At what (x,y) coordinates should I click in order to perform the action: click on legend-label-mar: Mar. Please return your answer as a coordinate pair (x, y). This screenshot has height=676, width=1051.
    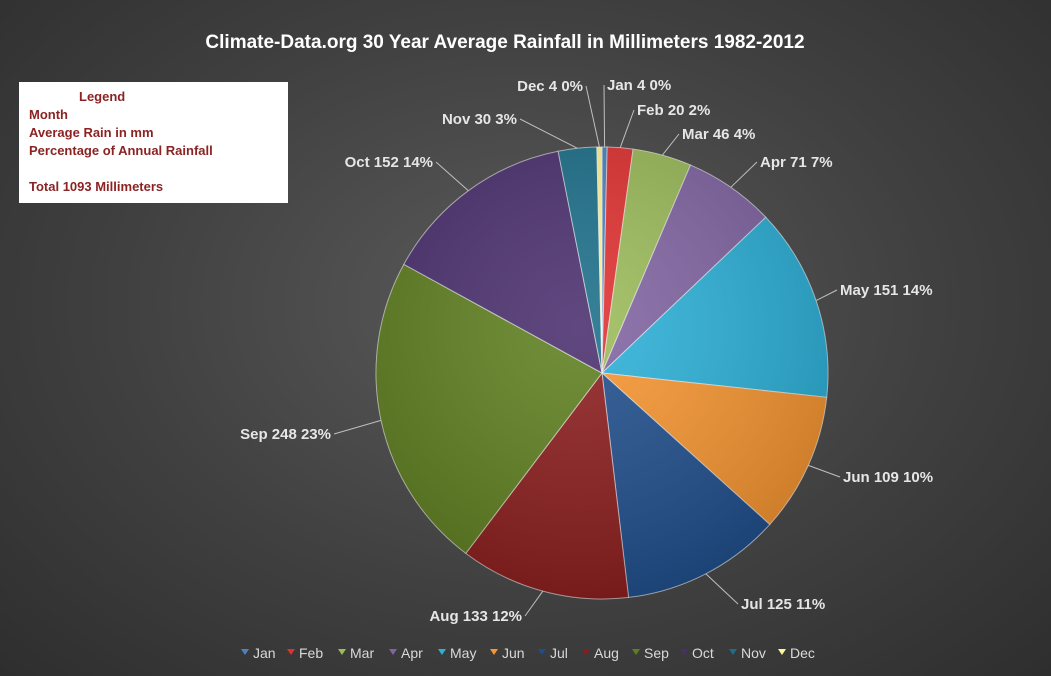
    Looking at the image, I should click on (362, 653).